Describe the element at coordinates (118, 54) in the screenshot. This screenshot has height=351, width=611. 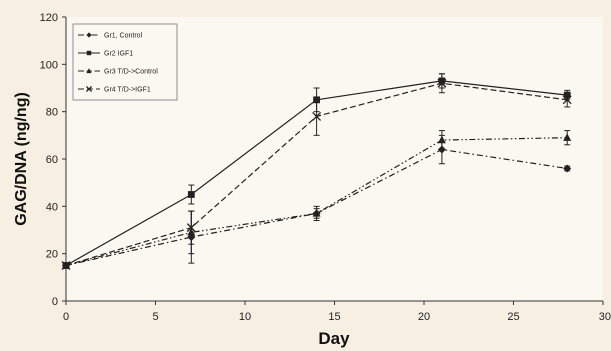
I see `legend-label: Gr2 IGF1` at that location.